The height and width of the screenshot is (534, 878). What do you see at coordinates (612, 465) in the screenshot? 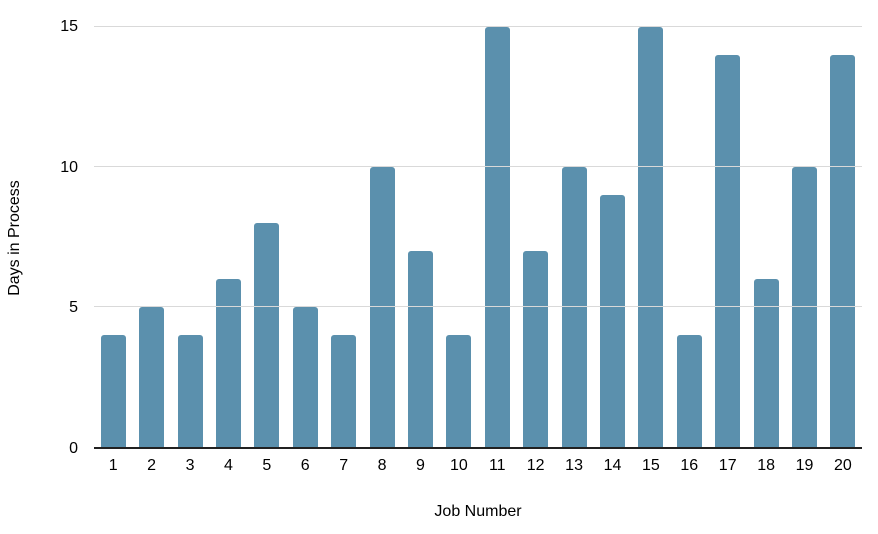
I see `x-tick-label-14: 14` at bounding box center [612, 465].